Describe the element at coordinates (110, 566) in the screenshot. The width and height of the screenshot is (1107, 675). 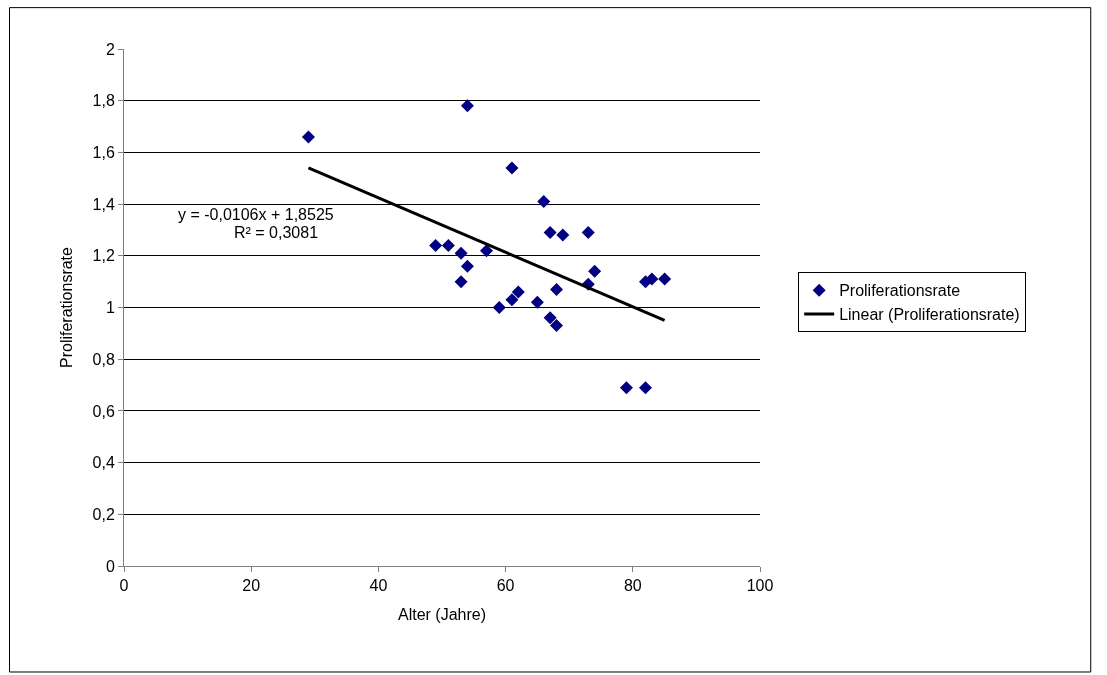
I see `y-tick-label: 0` at that location.